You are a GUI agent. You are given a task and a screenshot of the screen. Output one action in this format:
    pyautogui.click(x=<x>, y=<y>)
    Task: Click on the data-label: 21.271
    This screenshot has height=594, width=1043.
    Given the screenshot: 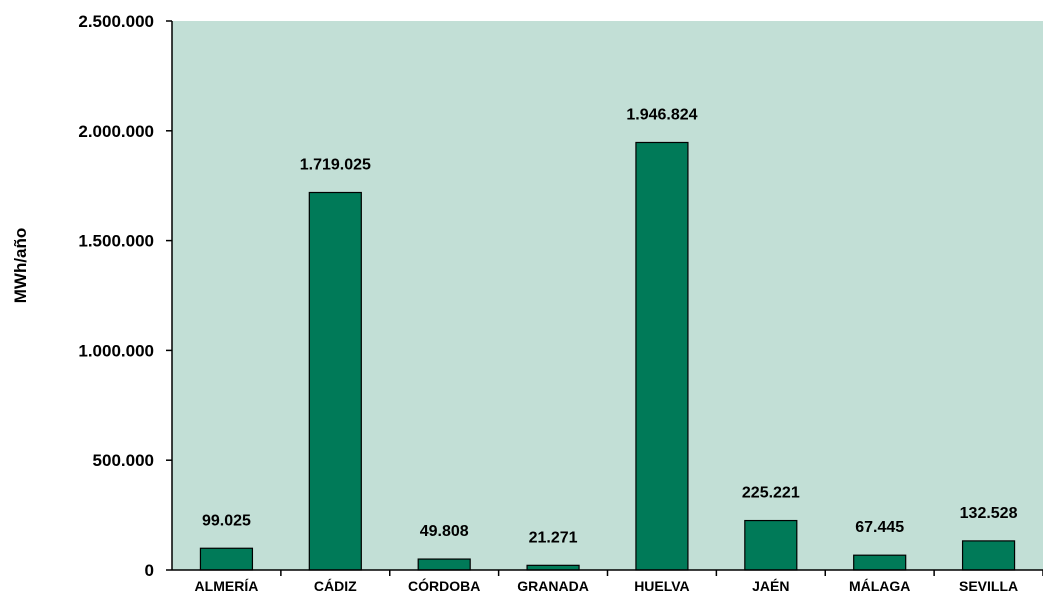 What is the action you would take?
    pyautogui.click(x=553, y=537)
    